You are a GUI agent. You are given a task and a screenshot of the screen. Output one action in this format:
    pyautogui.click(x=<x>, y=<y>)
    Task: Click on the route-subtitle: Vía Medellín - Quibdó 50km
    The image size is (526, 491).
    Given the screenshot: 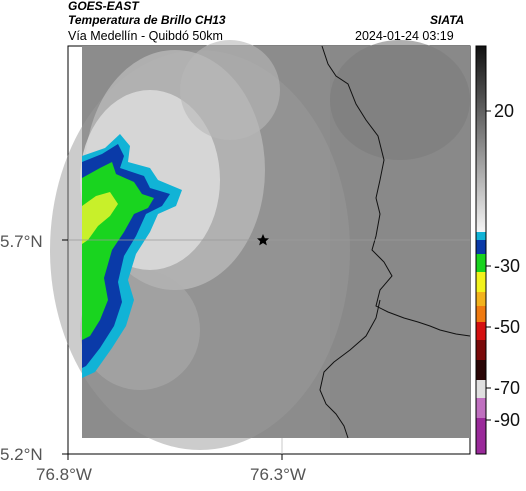 What is the action you would take?
    pyautogui.click(x=145, y=36)
    